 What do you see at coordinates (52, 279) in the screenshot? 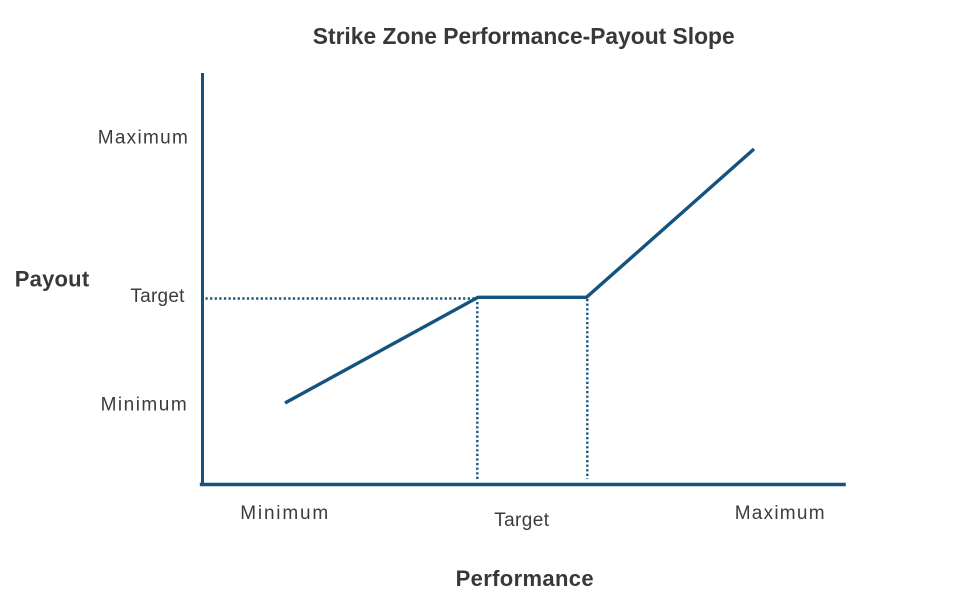
I see `svg-text: Payout` at bounding box center [52, 279].